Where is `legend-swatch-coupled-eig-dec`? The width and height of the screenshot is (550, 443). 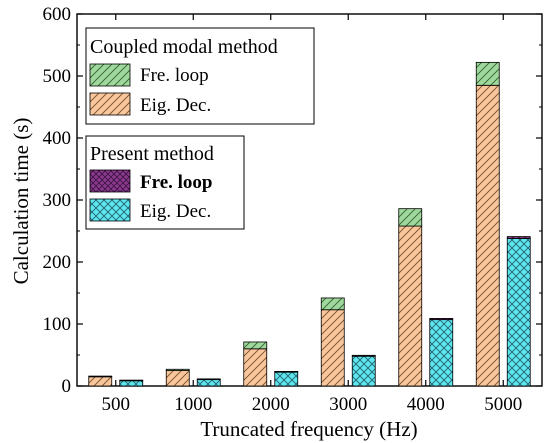
legend-swatch-coupled-eig-dec is located at coordinates (110, 104).